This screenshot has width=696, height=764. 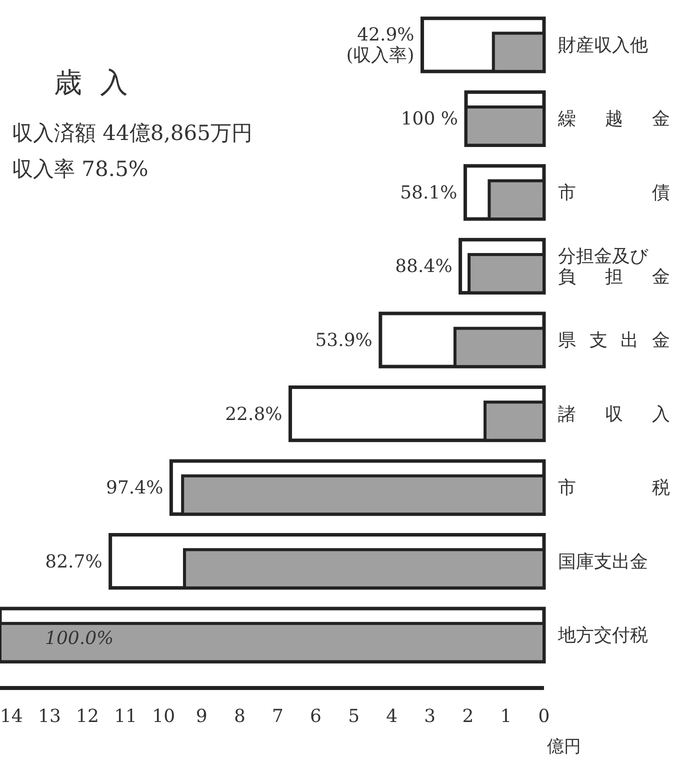 I want to click on x-tick-label: 12, so click(x=87, y=716).